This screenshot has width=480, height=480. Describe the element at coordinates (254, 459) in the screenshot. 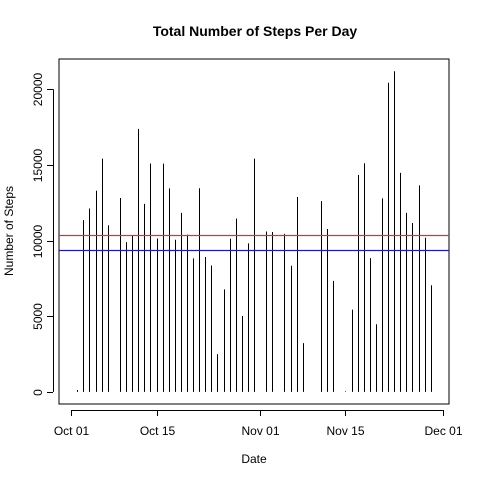

I see `x-axis-label: Date` at that location.